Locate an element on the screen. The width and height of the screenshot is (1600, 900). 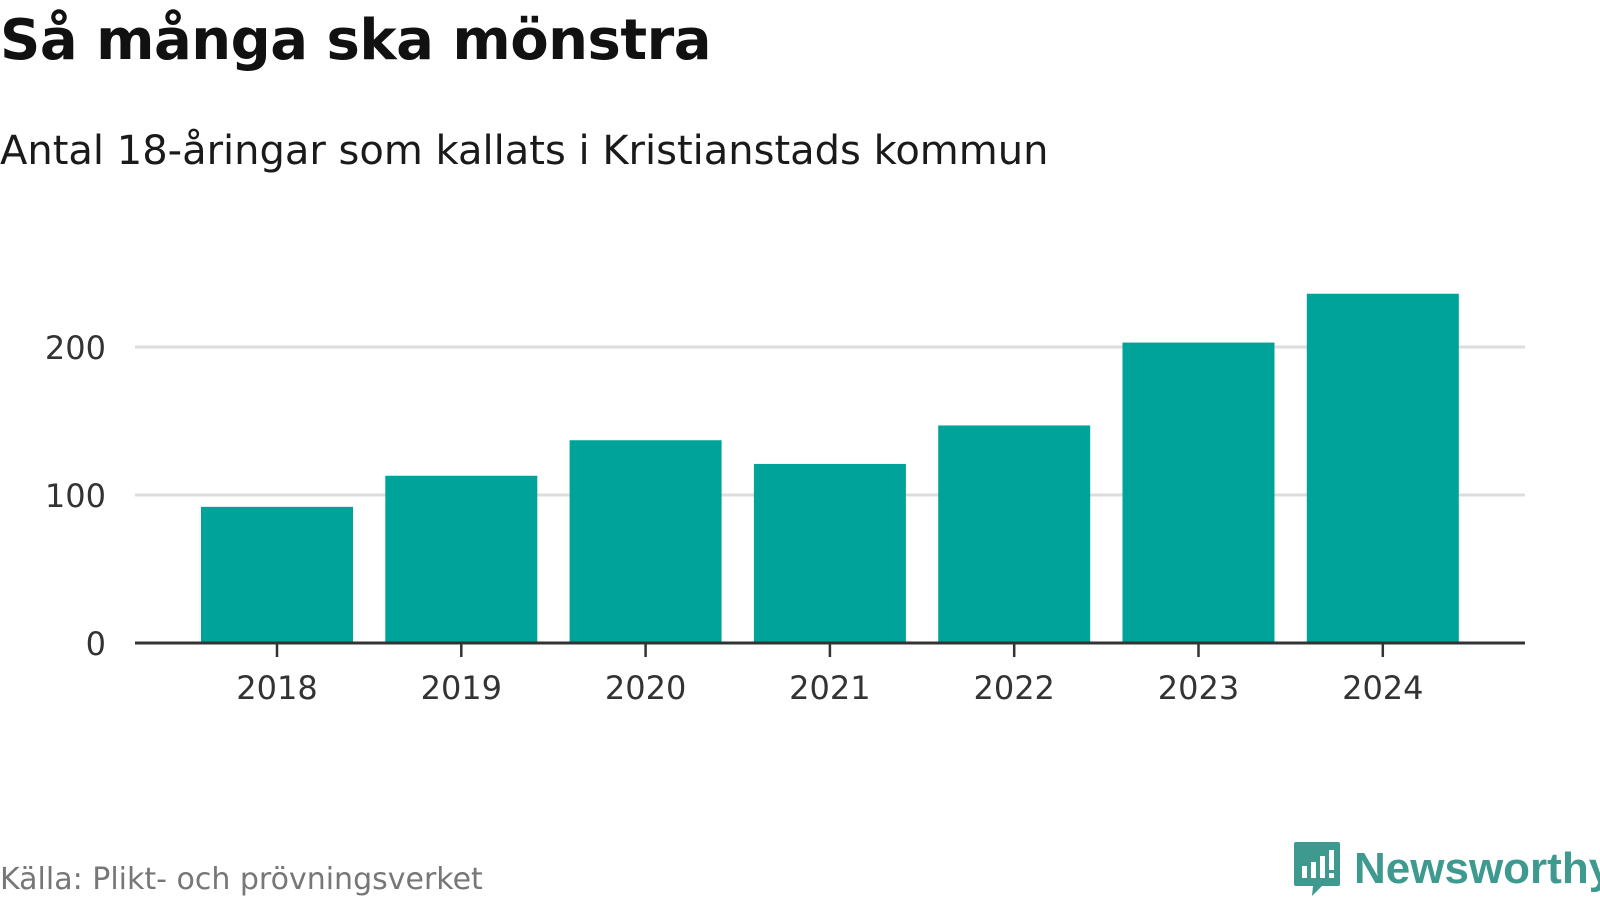
x-tick-label-2021: 2021 is located at coordinates (829, 688).